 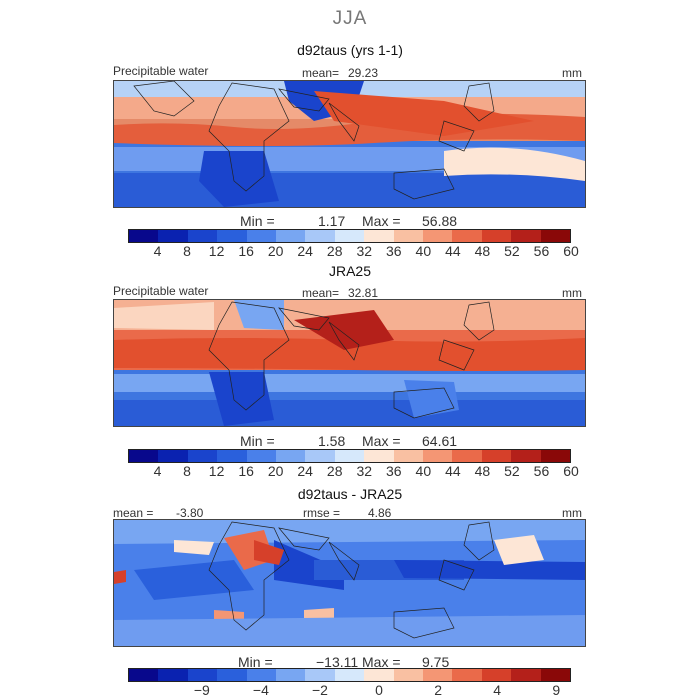 I want to click on panel-2-max-value: 64.61, so click(x=440, y=441).